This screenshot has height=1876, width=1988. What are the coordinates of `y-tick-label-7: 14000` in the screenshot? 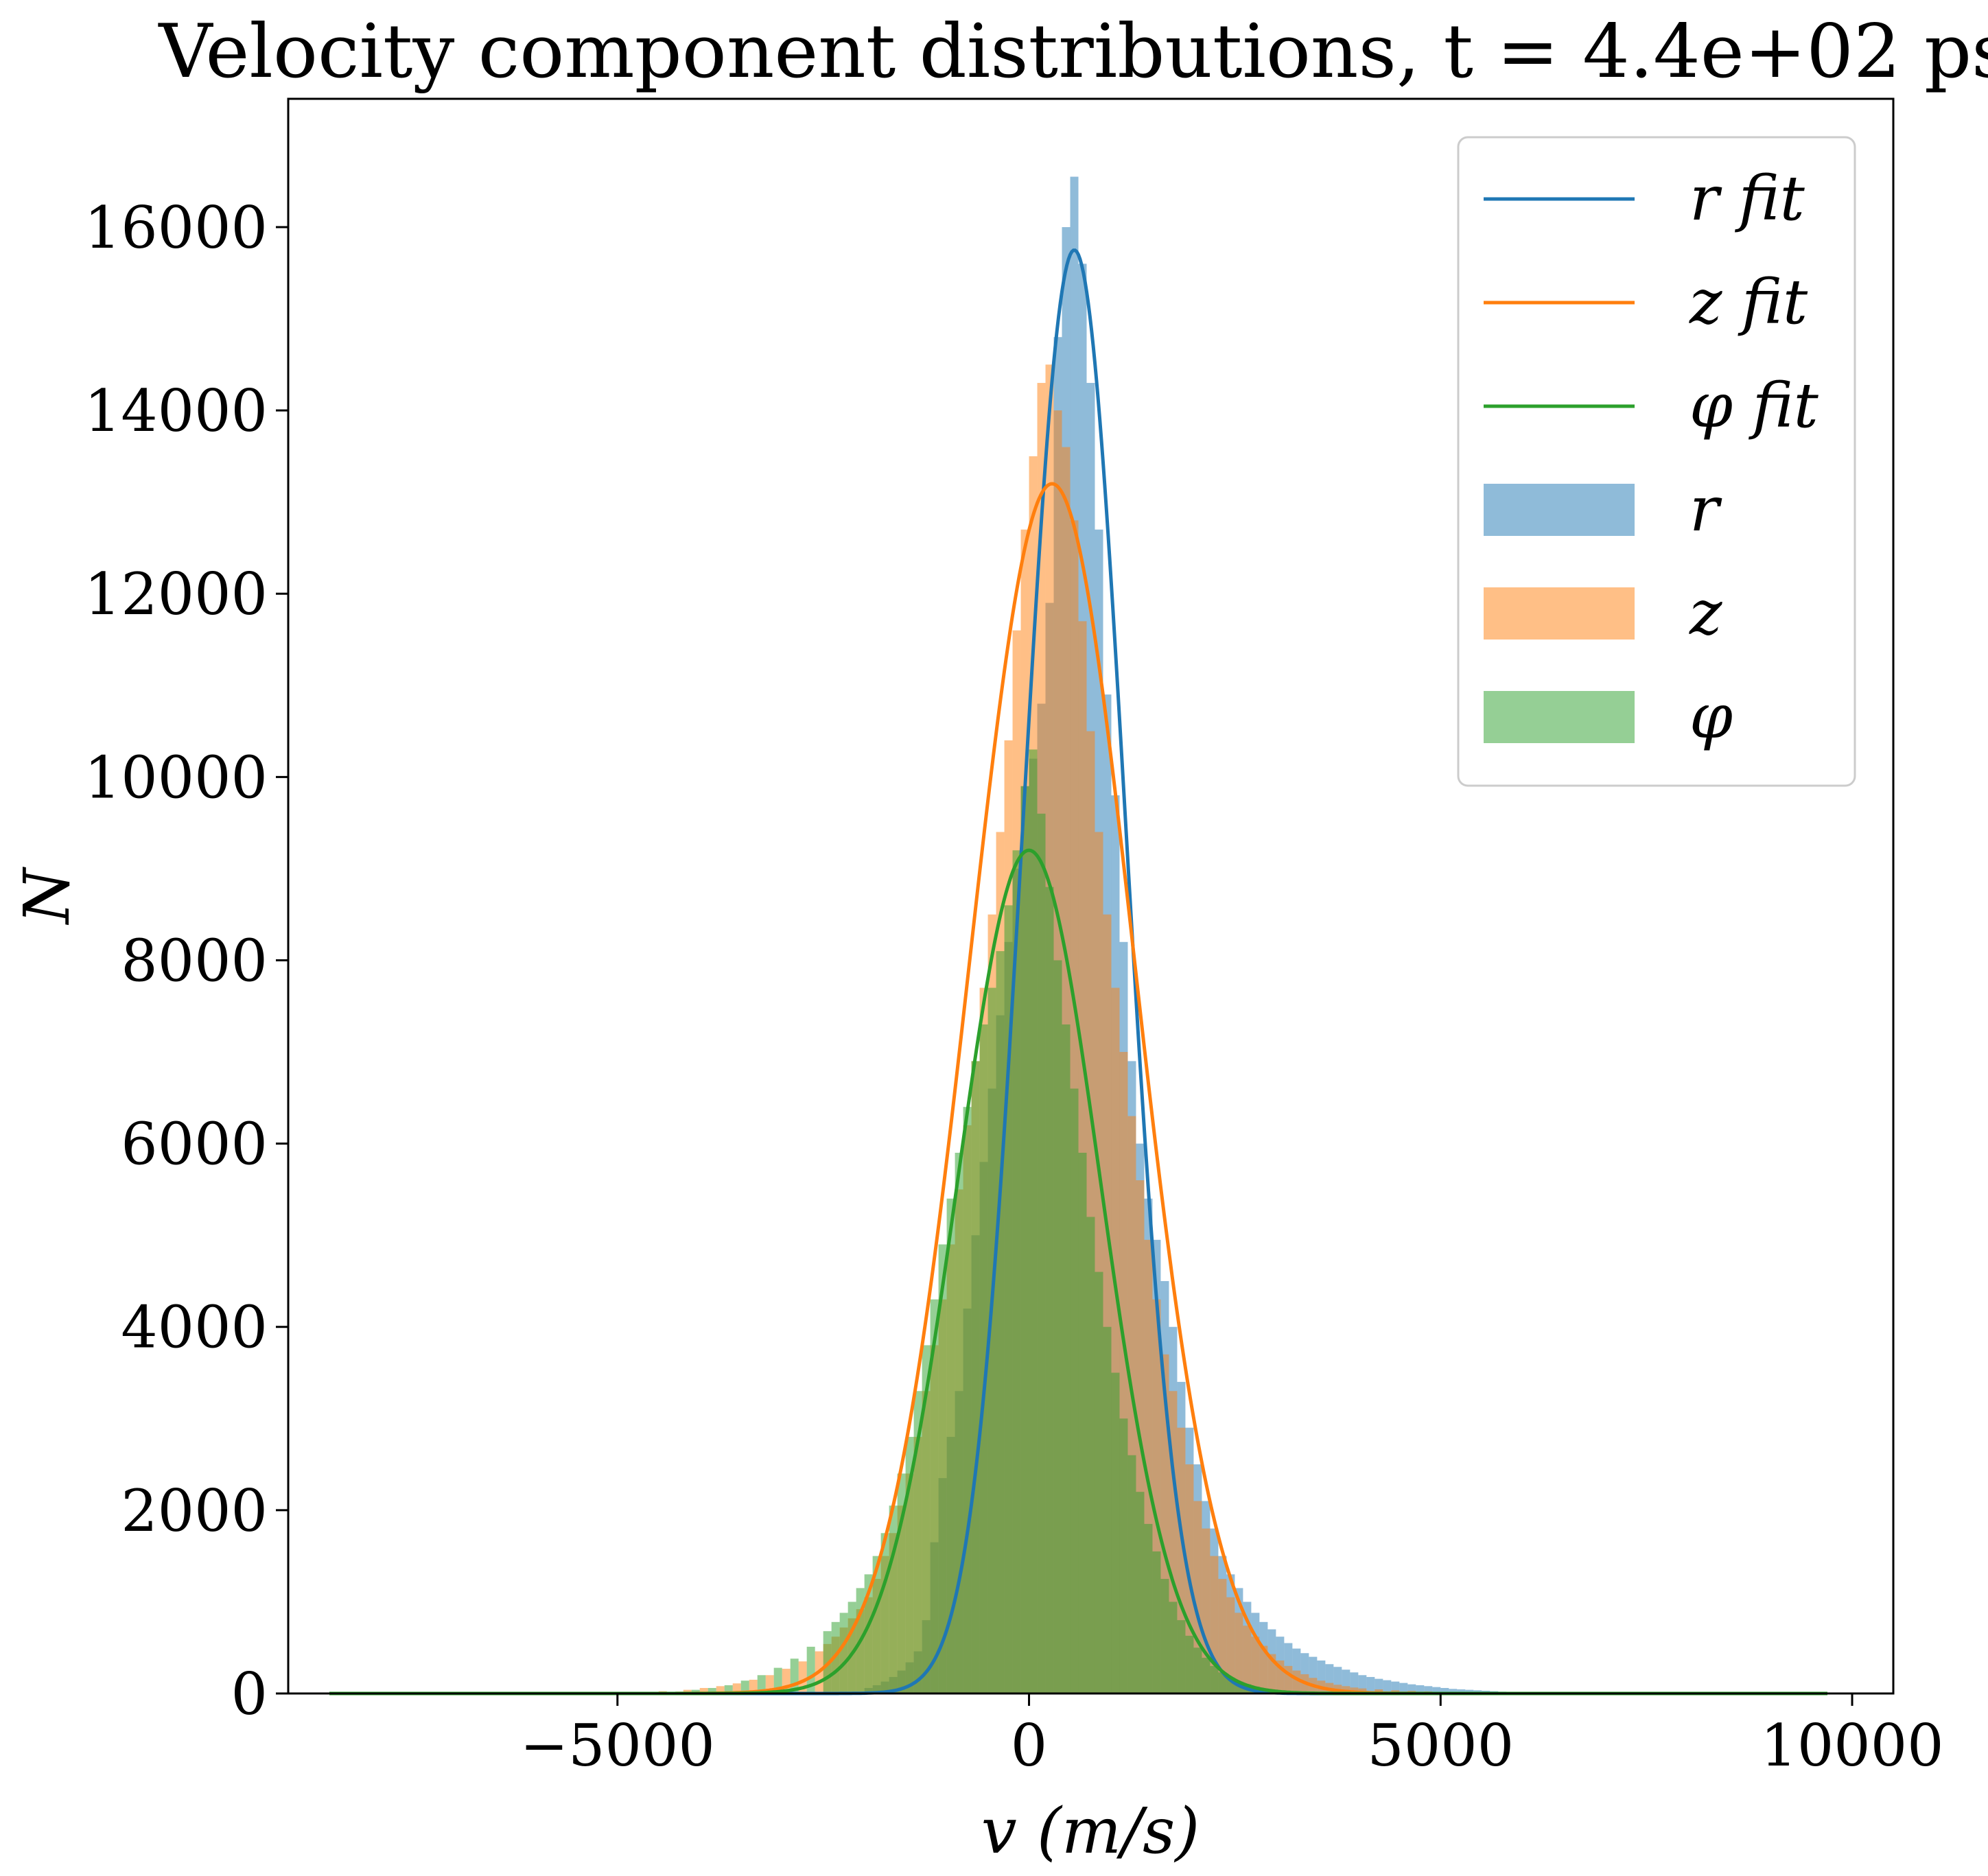 It's located at (176, 411).